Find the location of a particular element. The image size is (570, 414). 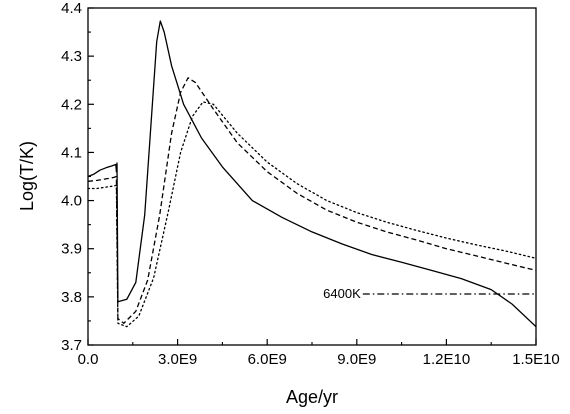

annotation-layer: 6400K is located at coordinates (342, 293).